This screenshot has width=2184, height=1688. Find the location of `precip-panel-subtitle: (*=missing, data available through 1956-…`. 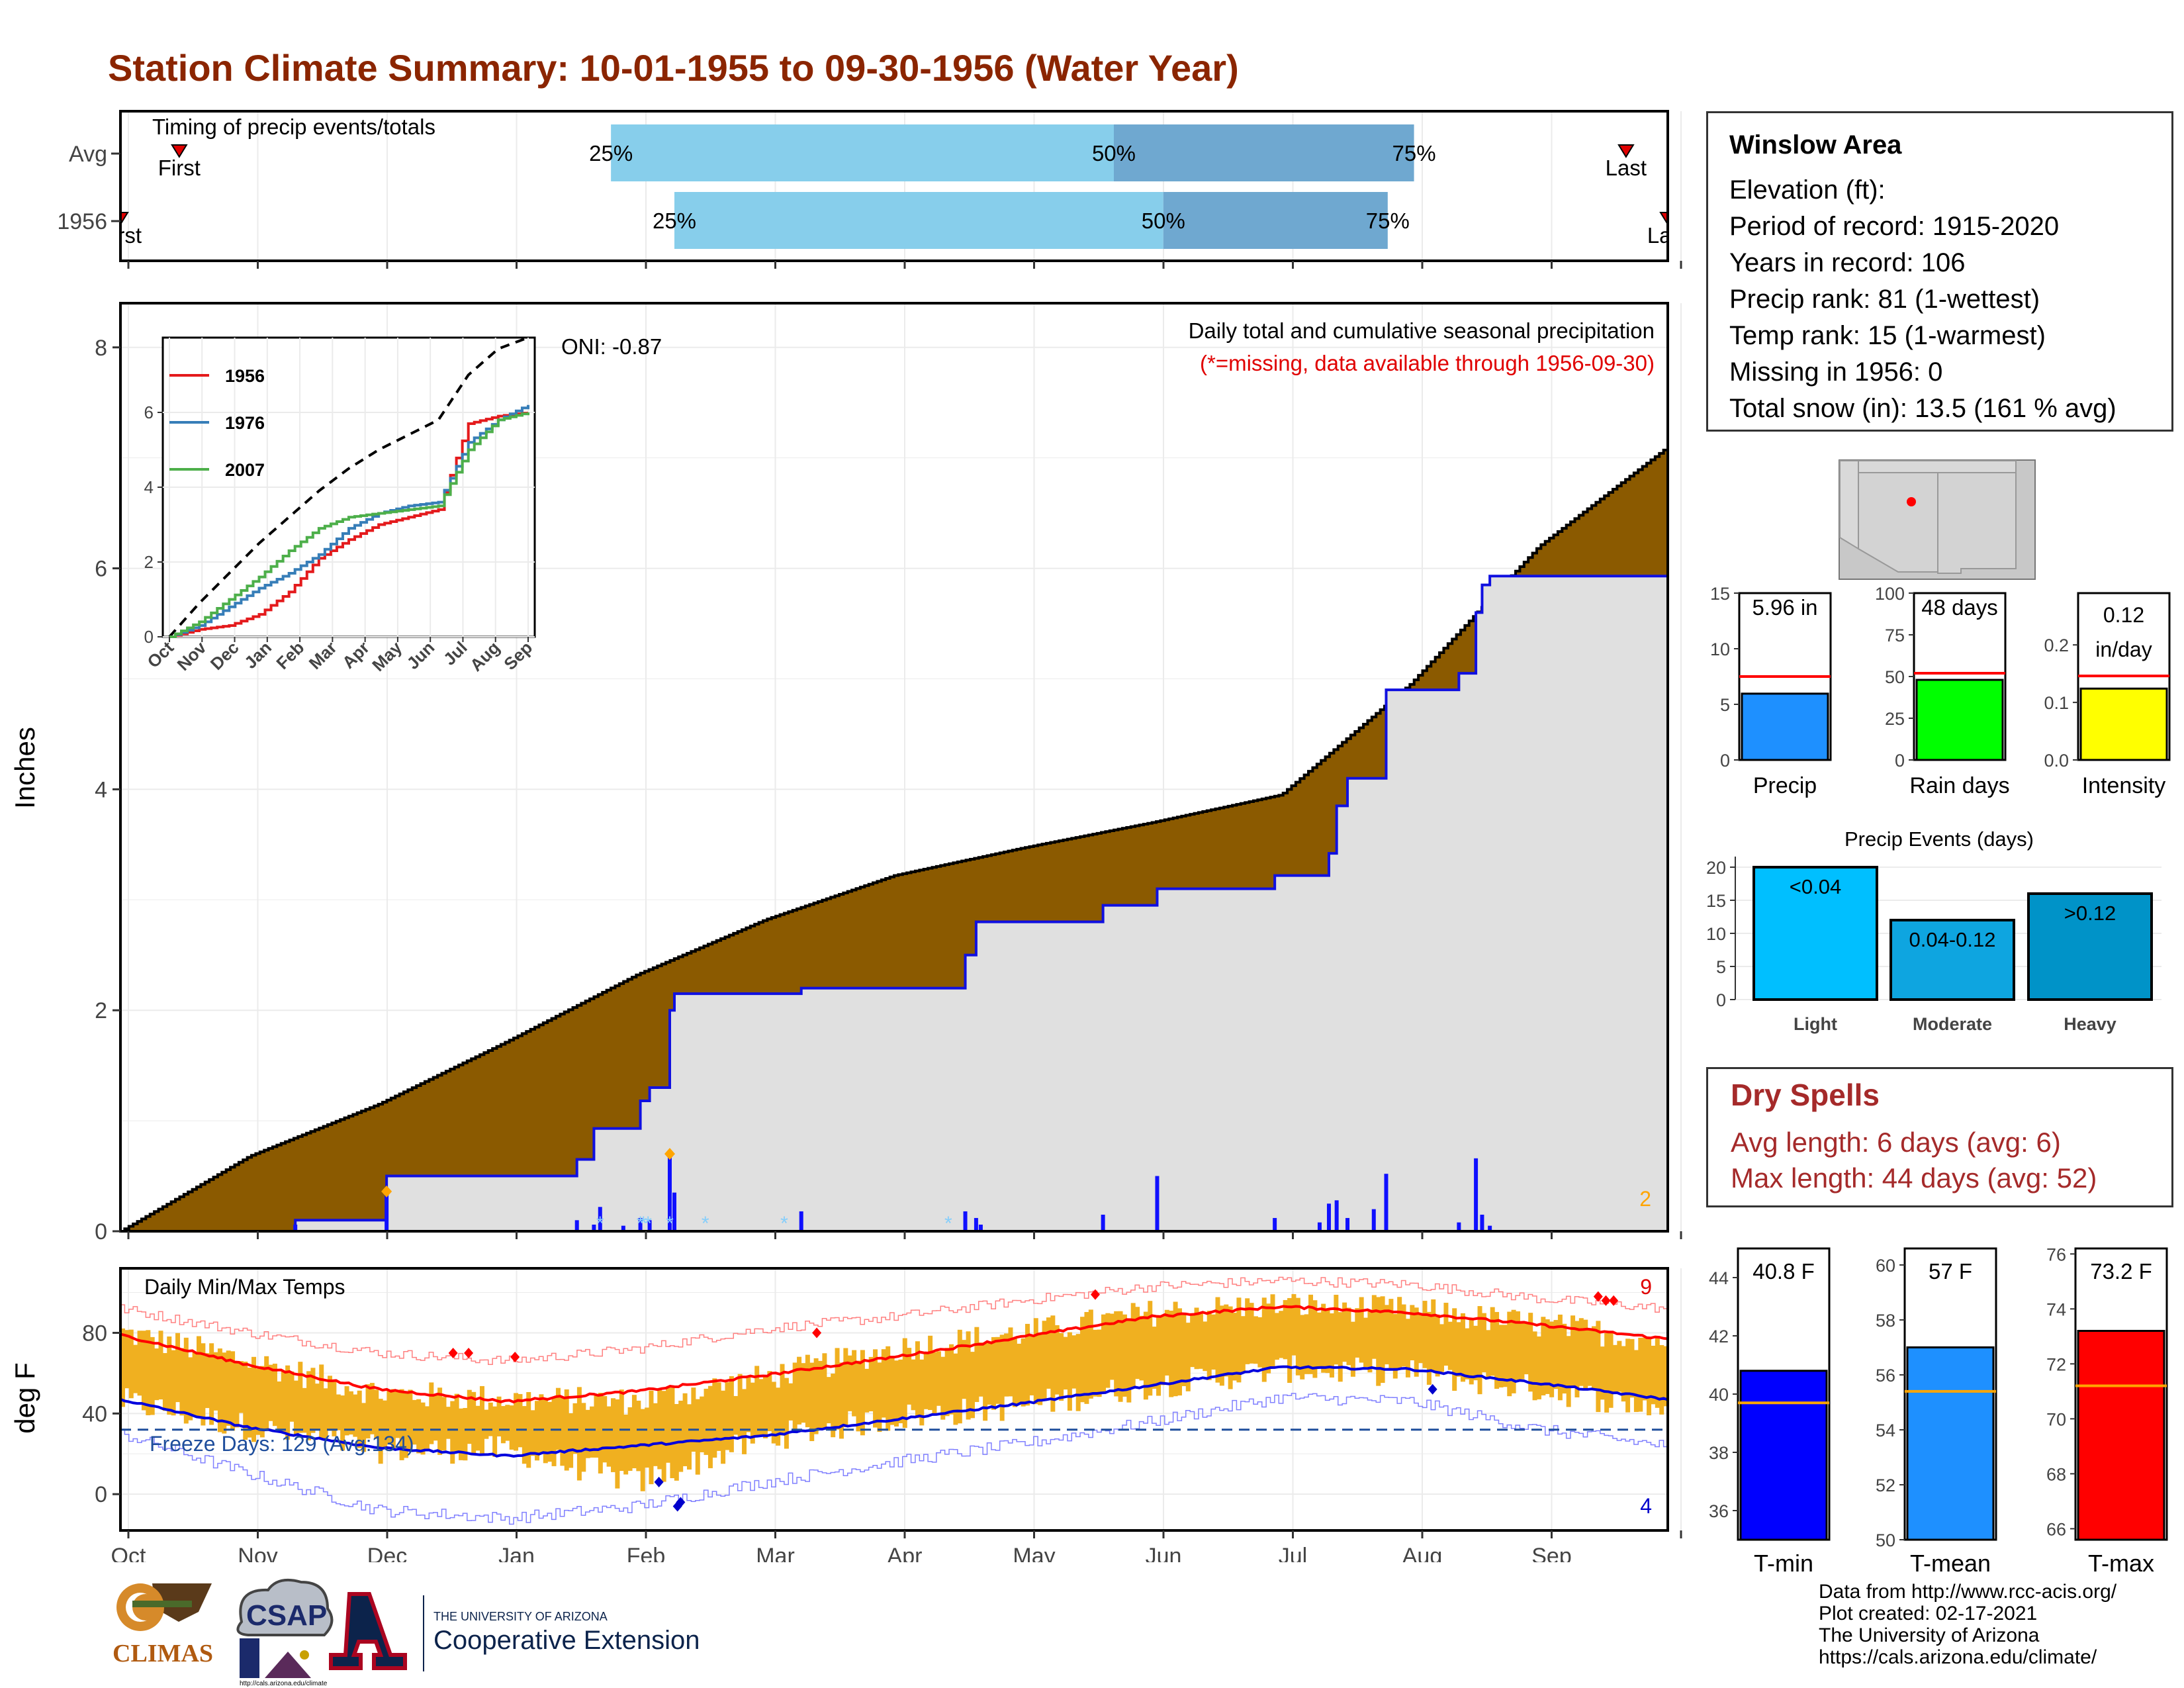

precip-panel-subtitle: (*=missing, data available through 1956-… is located at coordinates (1427, 363).